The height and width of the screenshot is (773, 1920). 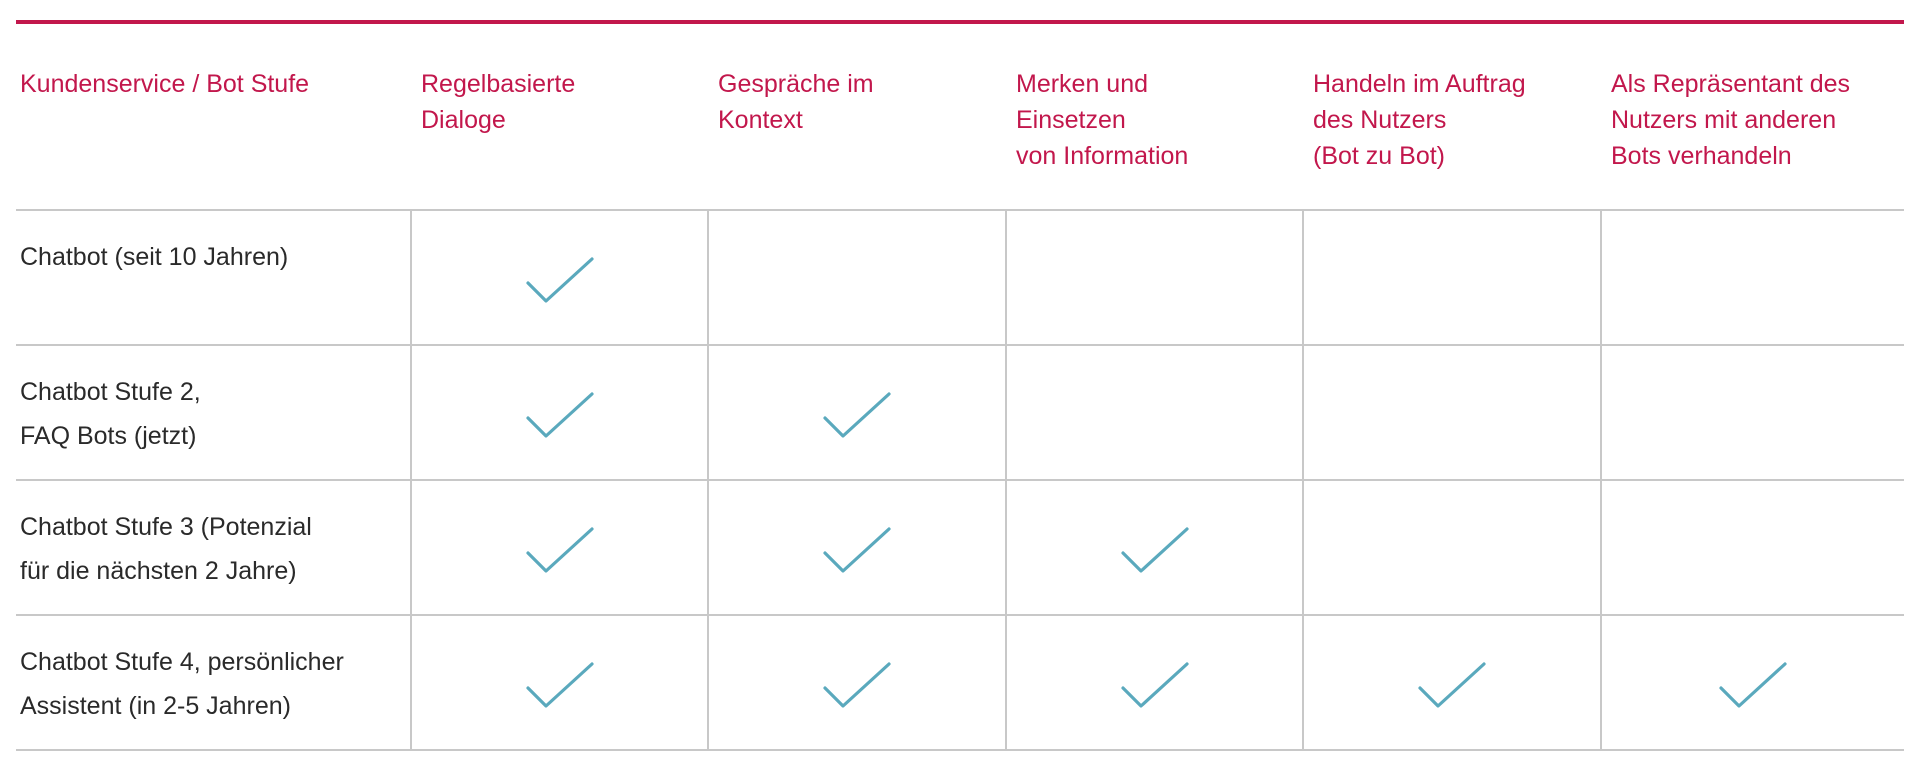 I want to click on header-rule-based-dialogs: Regelbasierte Dialoge, so click(x=559, y=117).